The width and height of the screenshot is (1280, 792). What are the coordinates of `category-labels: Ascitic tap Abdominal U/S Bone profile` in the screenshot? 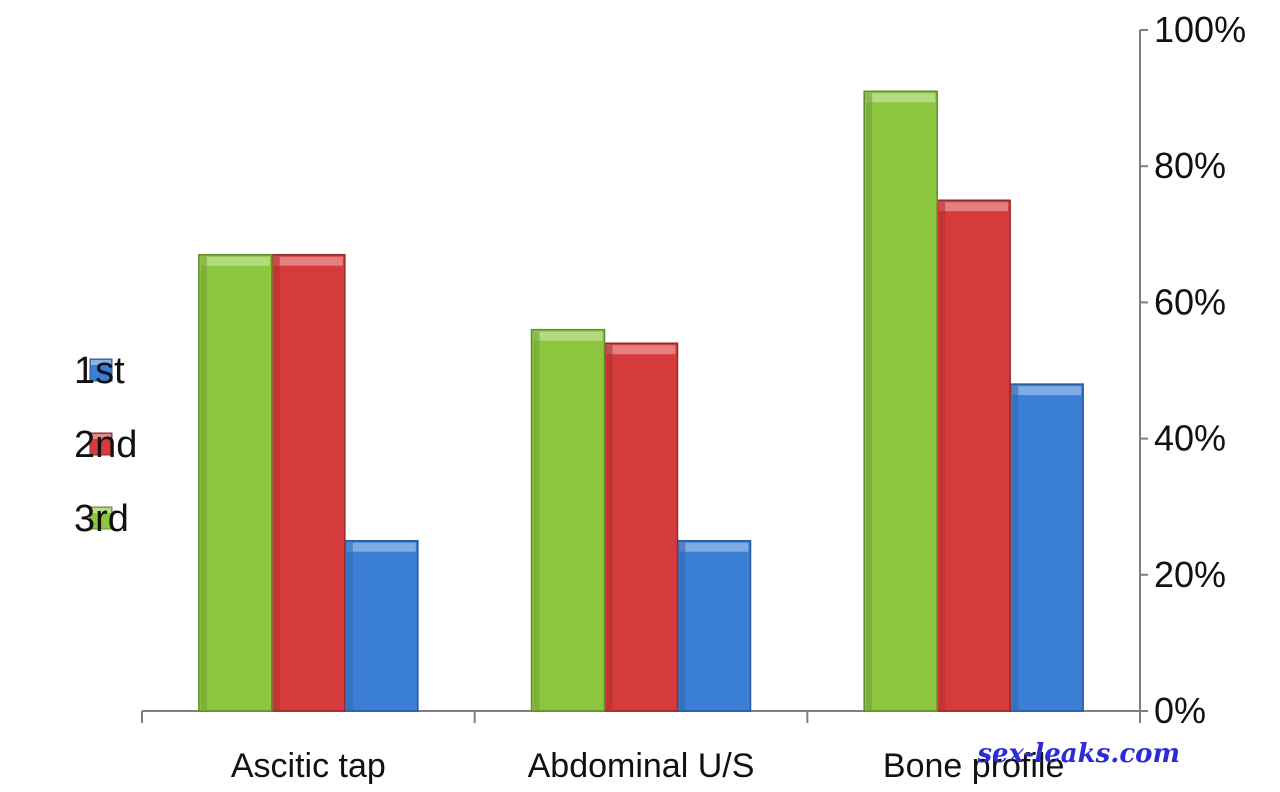 It's located at (648, 766).